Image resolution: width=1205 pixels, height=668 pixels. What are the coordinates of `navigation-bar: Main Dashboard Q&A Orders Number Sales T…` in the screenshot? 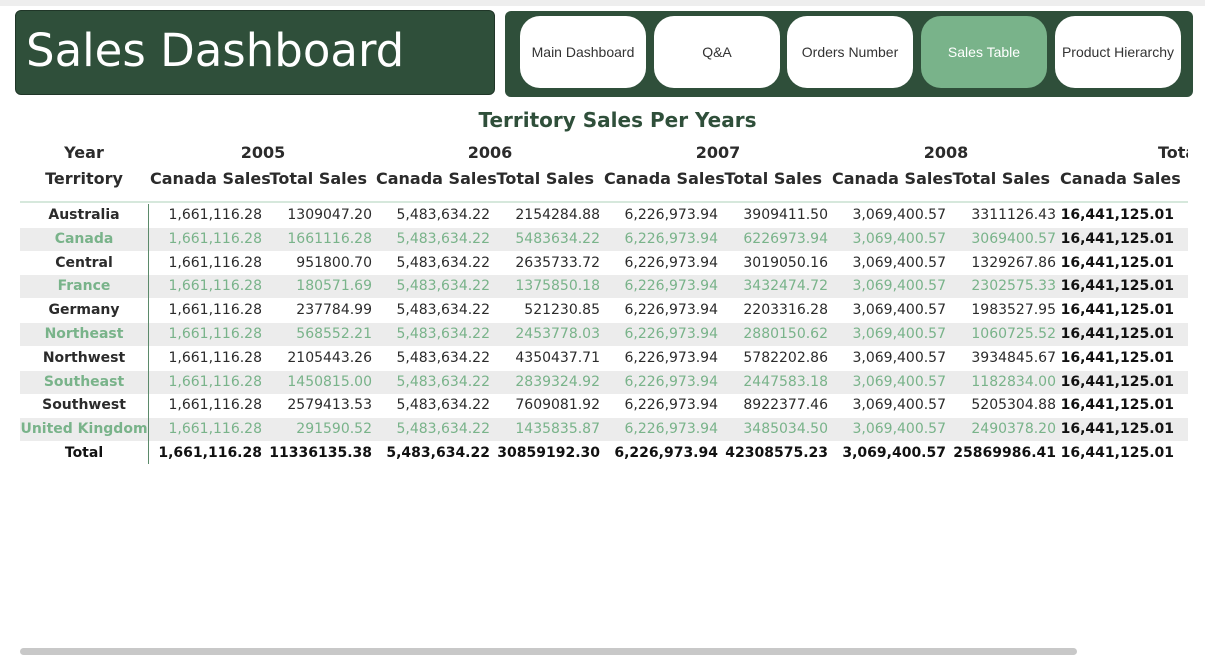 It's located at (849, 54).